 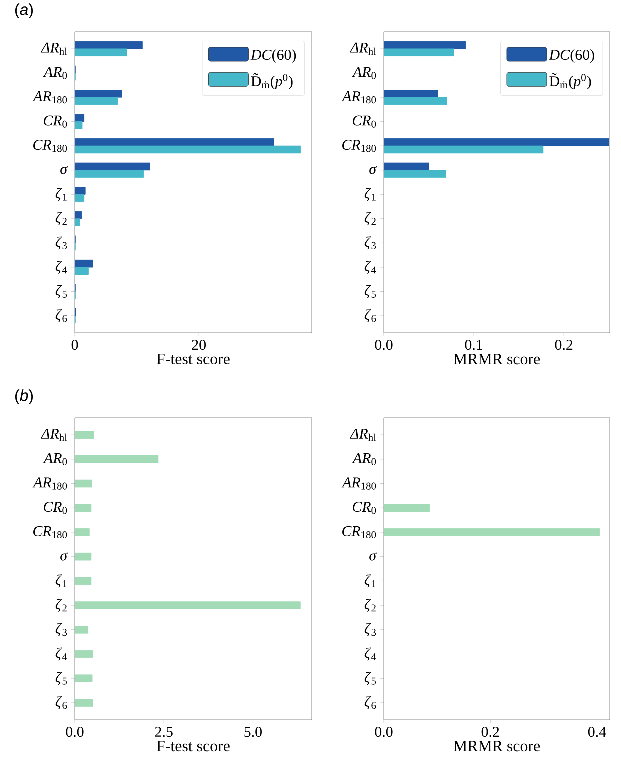 What do you see at coordinates (25, 11) in the screenshot?
I see `chart-title: (a)` at bounding box center [25, 11].